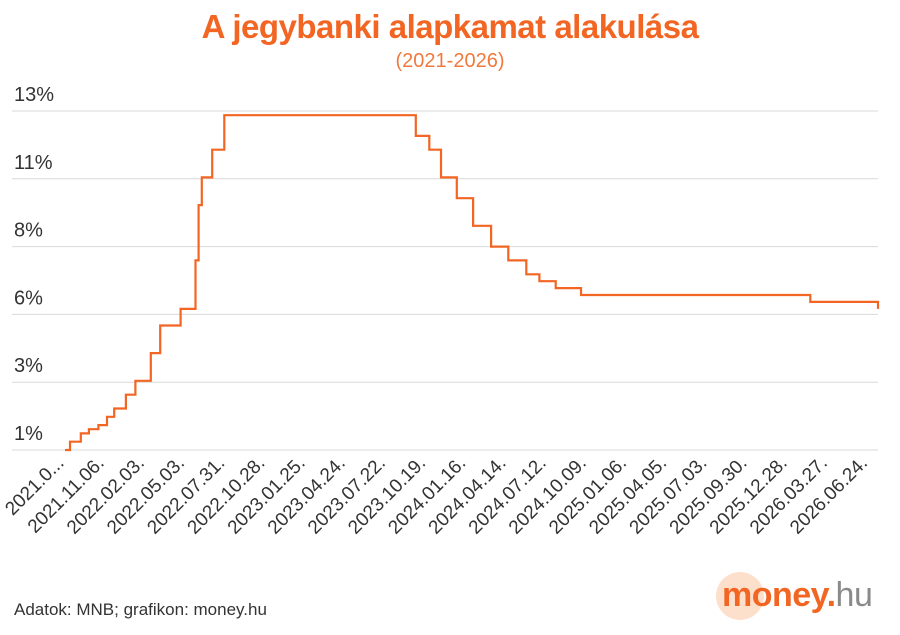 This screenshot has width=900, height=635. I want to click on y-tick-label: 8%, so click(28, 231).